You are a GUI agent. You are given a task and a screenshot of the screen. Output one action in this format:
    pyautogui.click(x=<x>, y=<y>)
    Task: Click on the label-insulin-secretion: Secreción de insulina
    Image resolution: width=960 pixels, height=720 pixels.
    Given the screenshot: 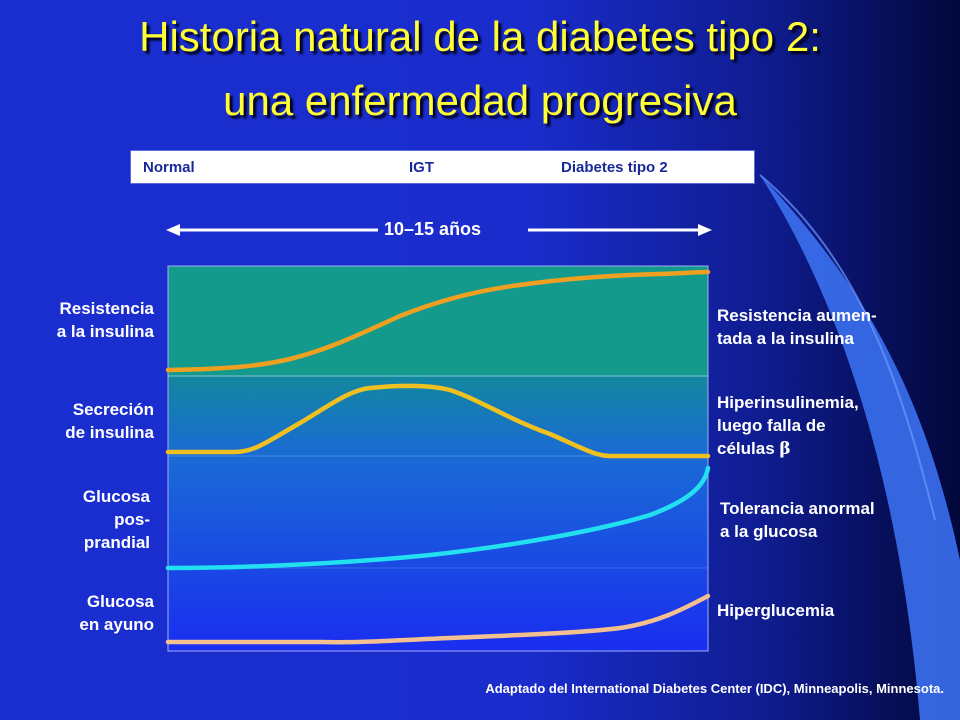 What is the action you would take?
    pyautogui.click(x=109, y=421)
    